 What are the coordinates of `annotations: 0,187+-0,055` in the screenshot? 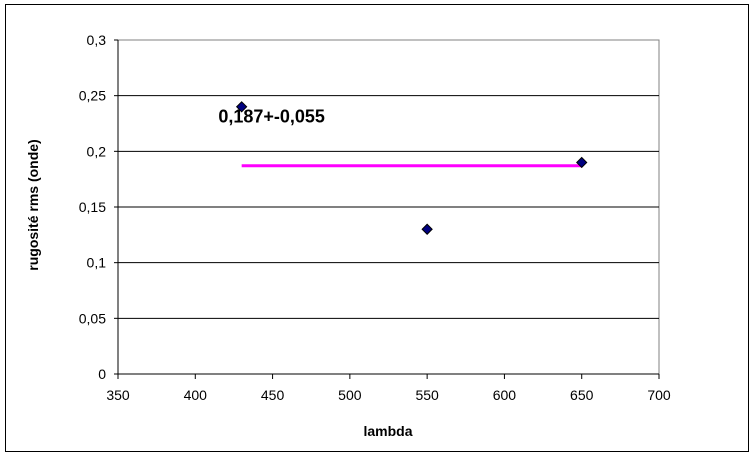 It's located at (271, 116).